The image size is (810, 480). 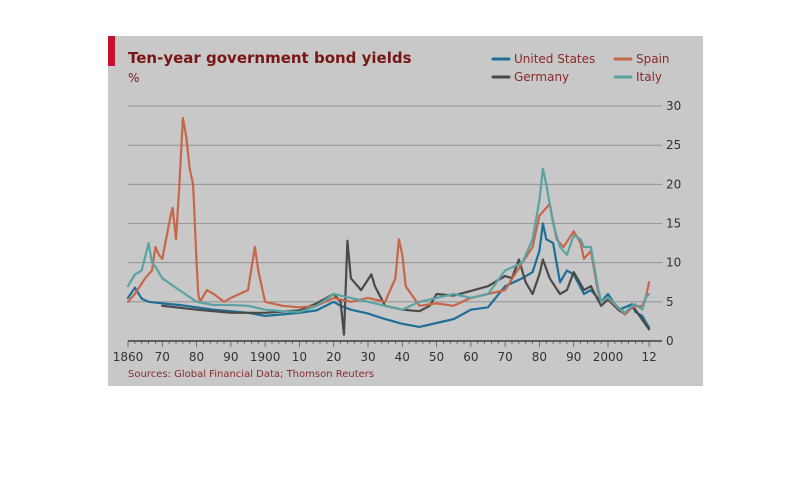 What do you see at coordinates (299, 357) in the screenshot?
I see `x-tick-label-10: 10` at bounding box center [299, 357].